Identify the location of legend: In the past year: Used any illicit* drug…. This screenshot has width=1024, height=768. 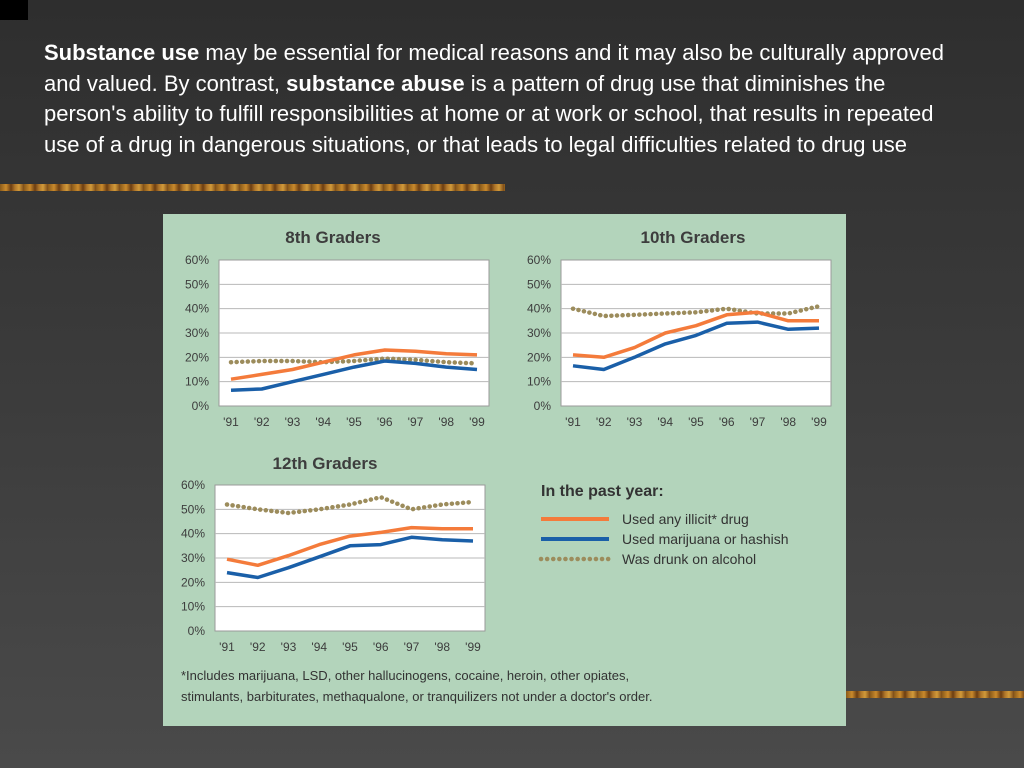
(663, 525).